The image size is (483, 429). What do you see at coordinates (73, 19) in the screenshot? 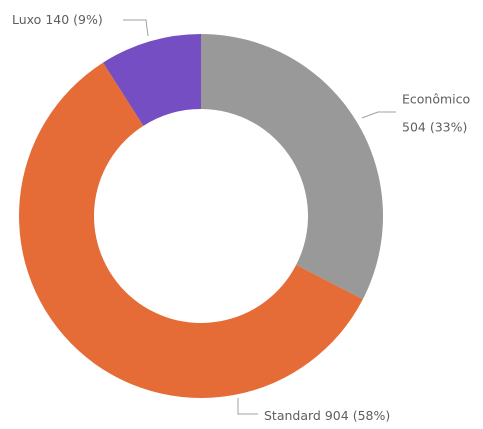
I see `data-label-value: 140 (9%)` at bounding box center [73, 19].